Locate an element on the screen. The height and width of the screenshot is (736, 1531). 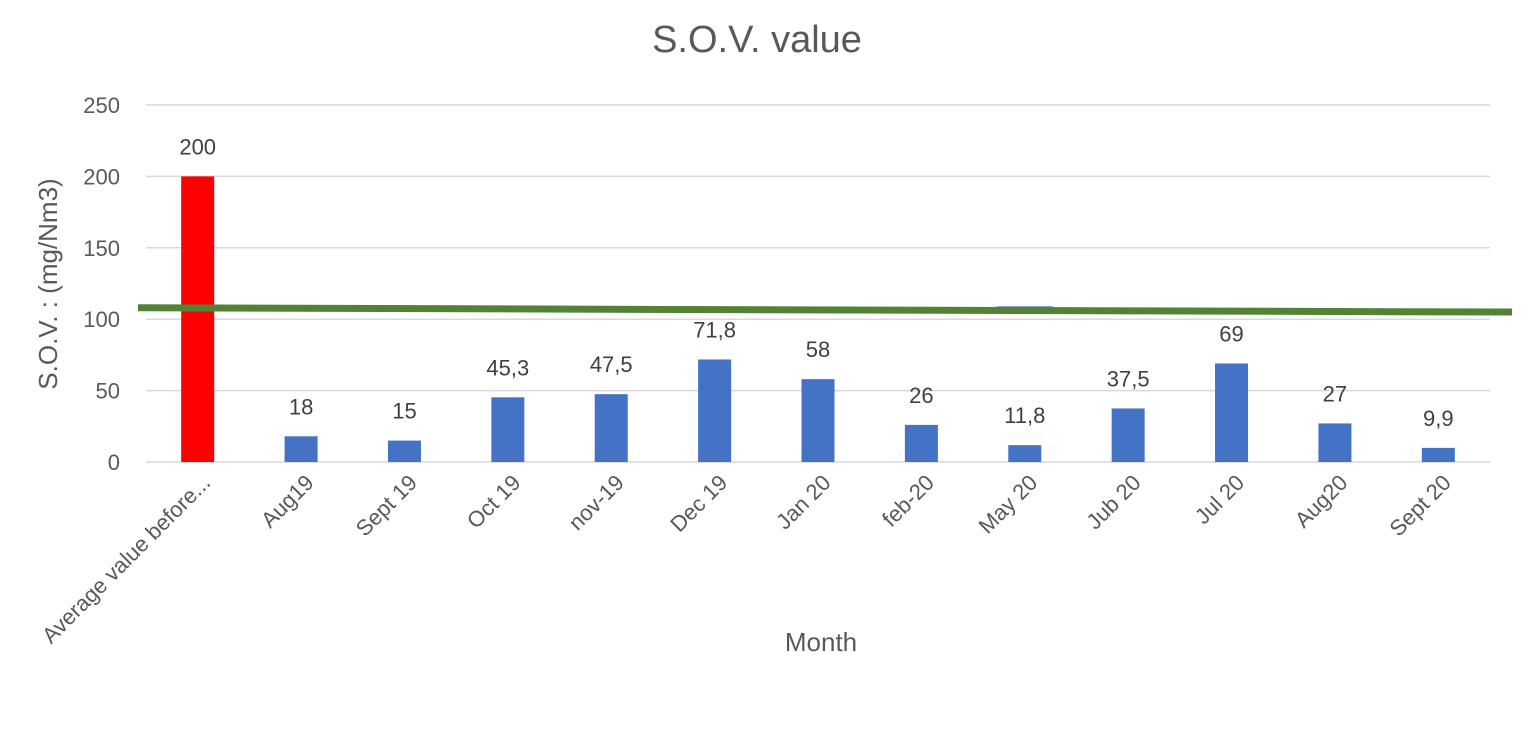
x-tick-label: Oct 19 is located at coordinates (494, 502).